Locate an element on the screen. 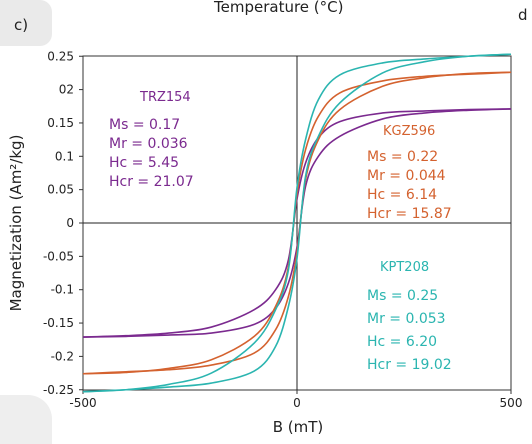 The height and width of the screenshot is (444, 532). panel-label-tab is located at coordinates (26, 23).